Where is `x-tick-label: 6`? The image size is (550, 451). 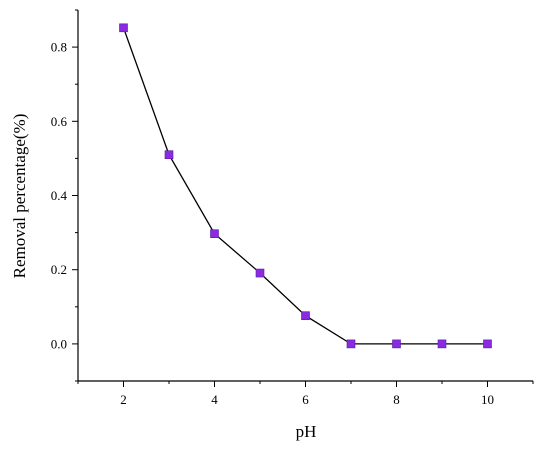
x-tick-label: 6 is located at coordinates (305, 399).